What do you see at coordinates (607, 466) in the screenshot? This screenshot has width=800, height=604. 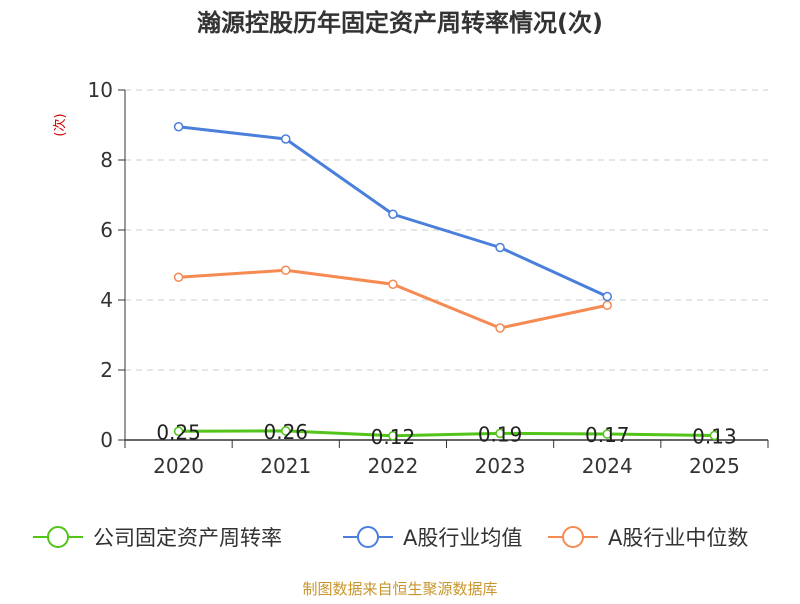 I see `x-tick-label-2024: 2024` at bounding box center [607, 466].